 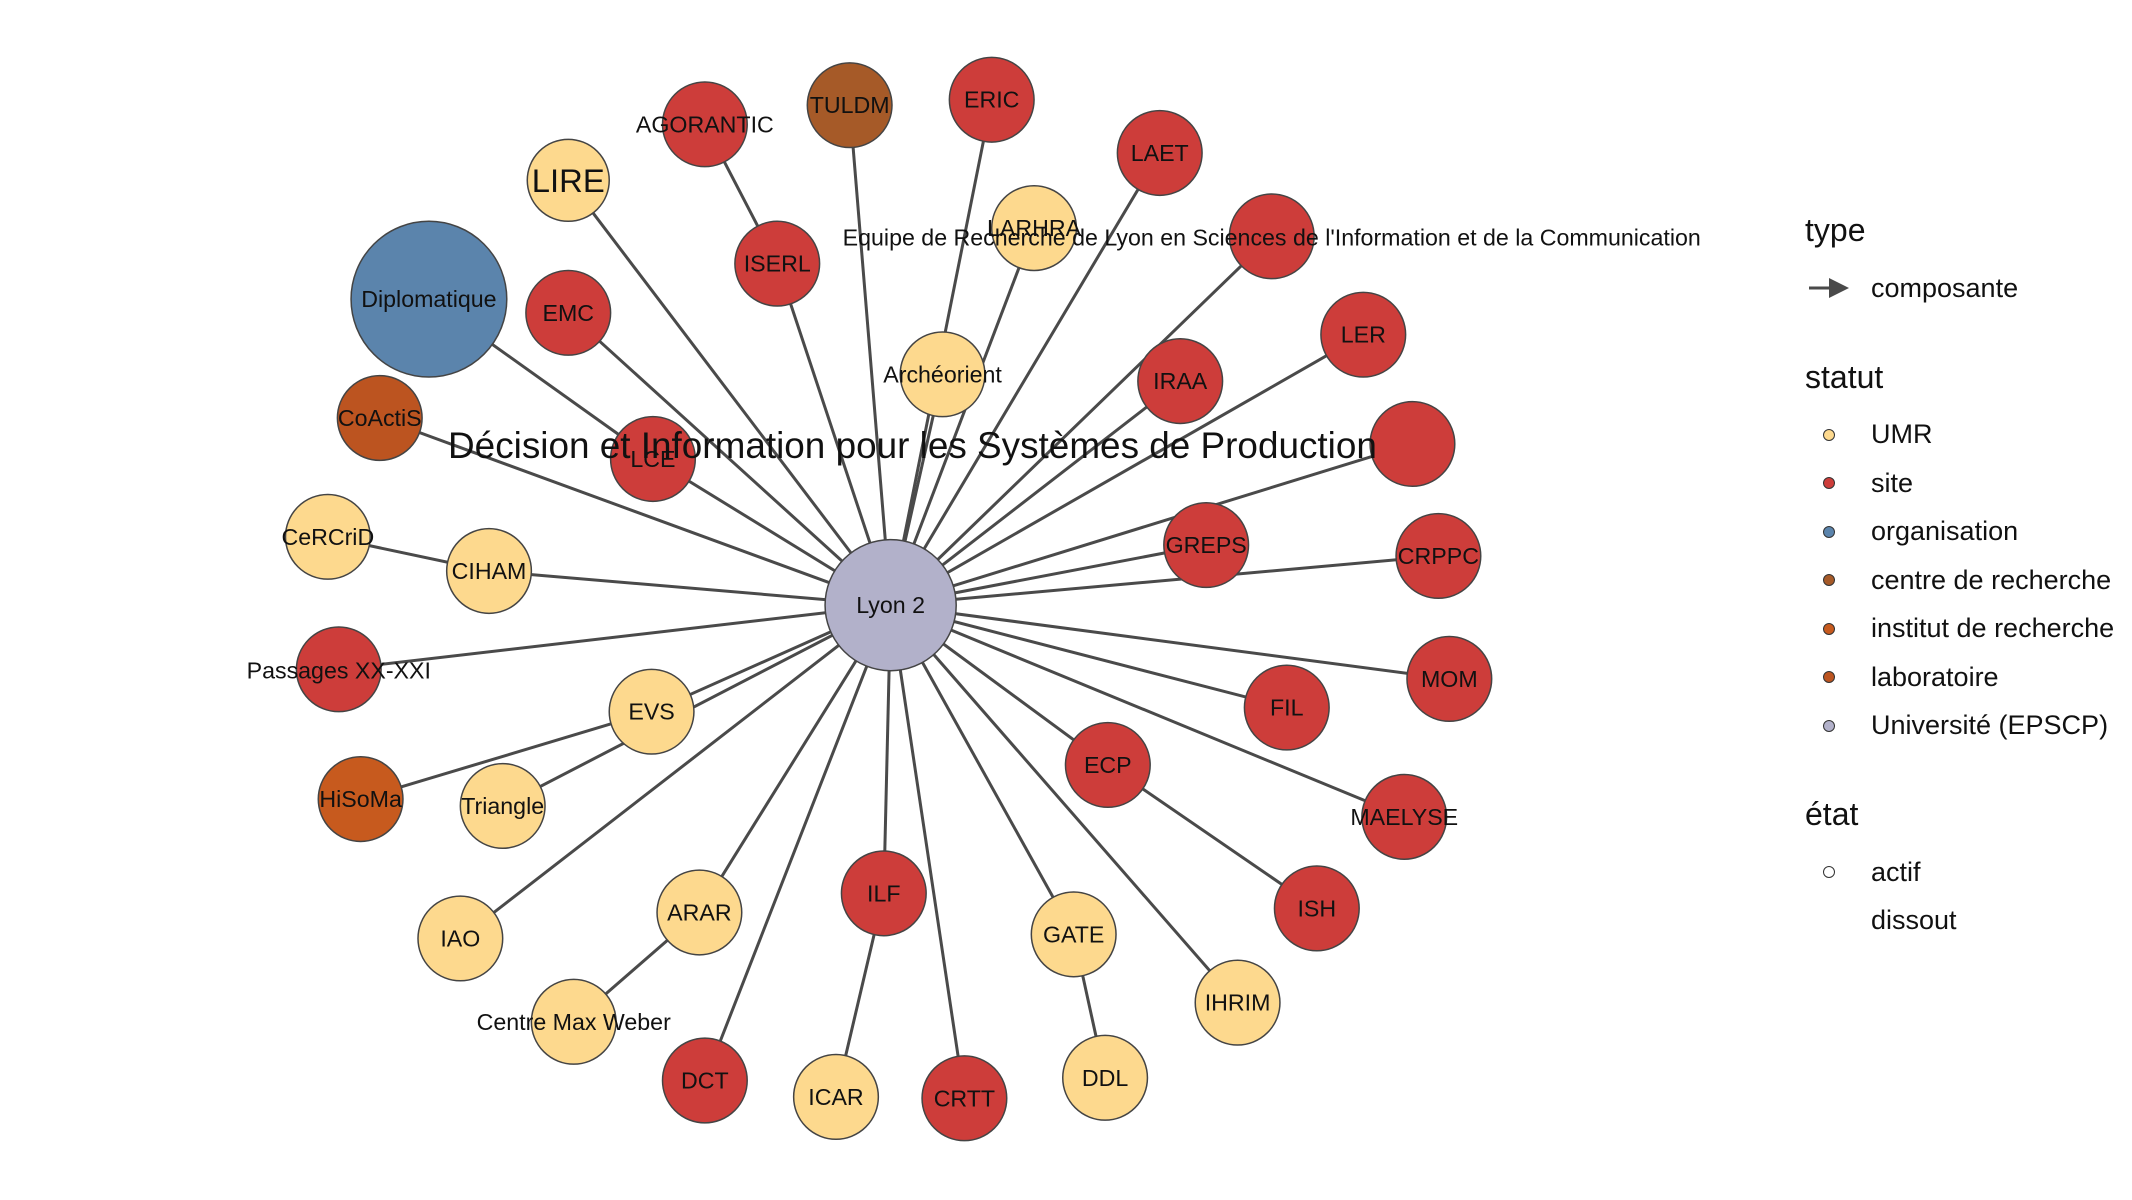 I want to click on arrow-icon, so click(x=1829, y=288).